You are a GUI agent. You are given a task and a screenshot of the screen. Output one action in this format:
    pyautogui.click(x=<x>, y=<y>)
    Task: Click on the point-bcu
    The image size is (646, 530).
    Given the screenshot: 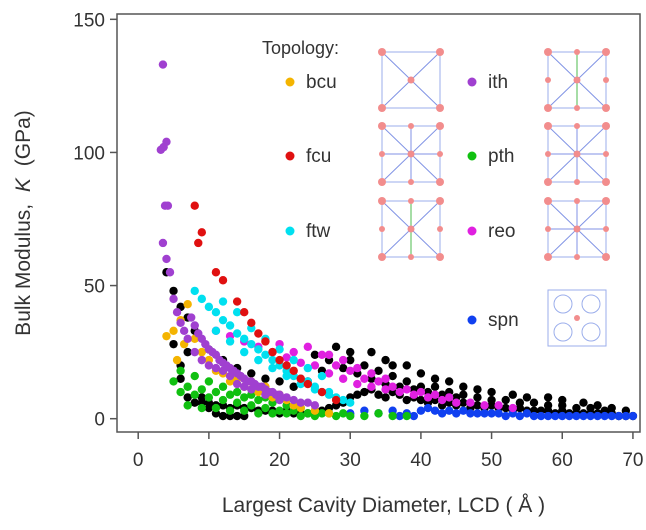 What is the action you would take?
    pyautogui.click(x=187, y=304)
    